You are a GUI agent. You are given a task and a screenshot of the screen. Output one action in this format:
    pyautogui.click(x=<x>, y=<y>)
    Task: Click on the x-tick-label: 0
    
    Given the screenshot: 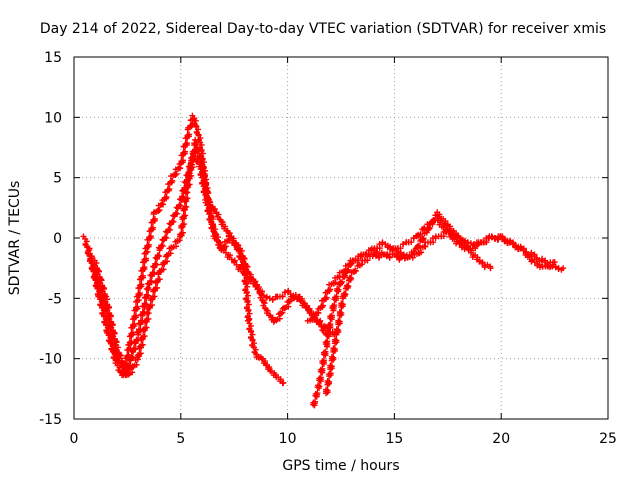 What is the action you would take?
    pyautogui.click(x=74, y=439)
    